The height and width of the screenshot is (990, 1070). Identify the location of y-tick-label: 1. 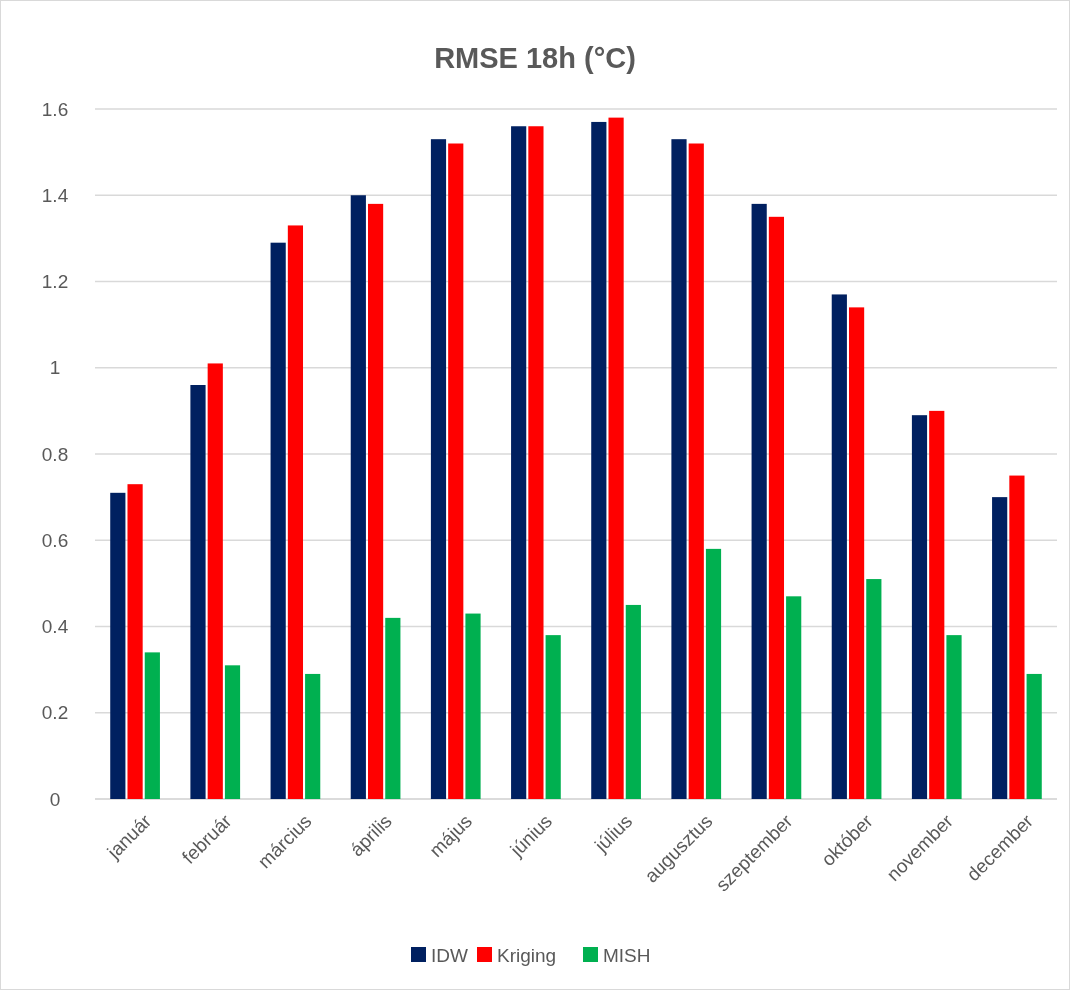
(55, 368).